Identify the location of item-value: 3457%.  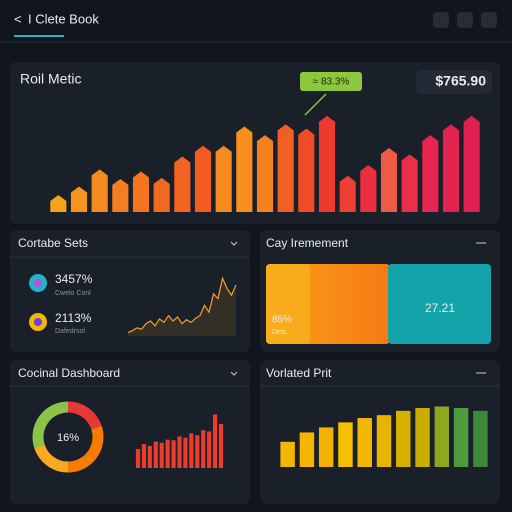
(74, 279).